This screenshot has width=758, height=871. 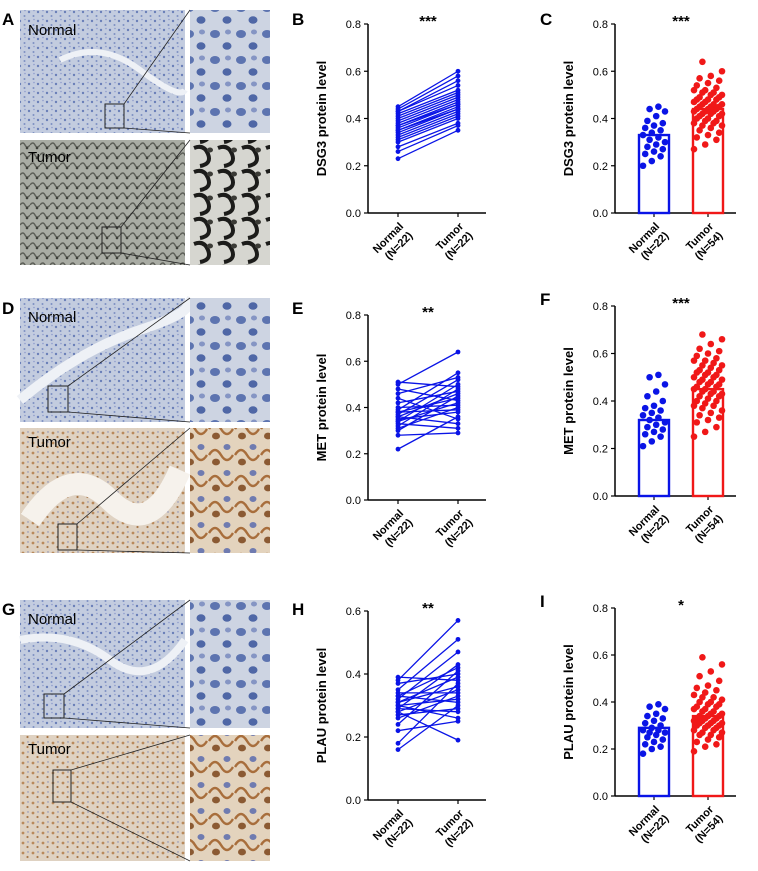 I want to click on x-category-label: Tumor(N=54), so click(x=705, y=524).